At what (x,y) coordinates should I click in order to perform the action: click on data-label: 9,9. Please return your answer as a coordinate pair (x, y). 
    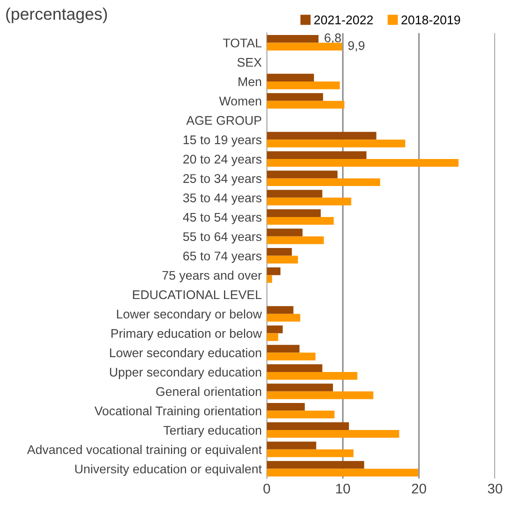
    Looking at the image, I should click on (356, 46).